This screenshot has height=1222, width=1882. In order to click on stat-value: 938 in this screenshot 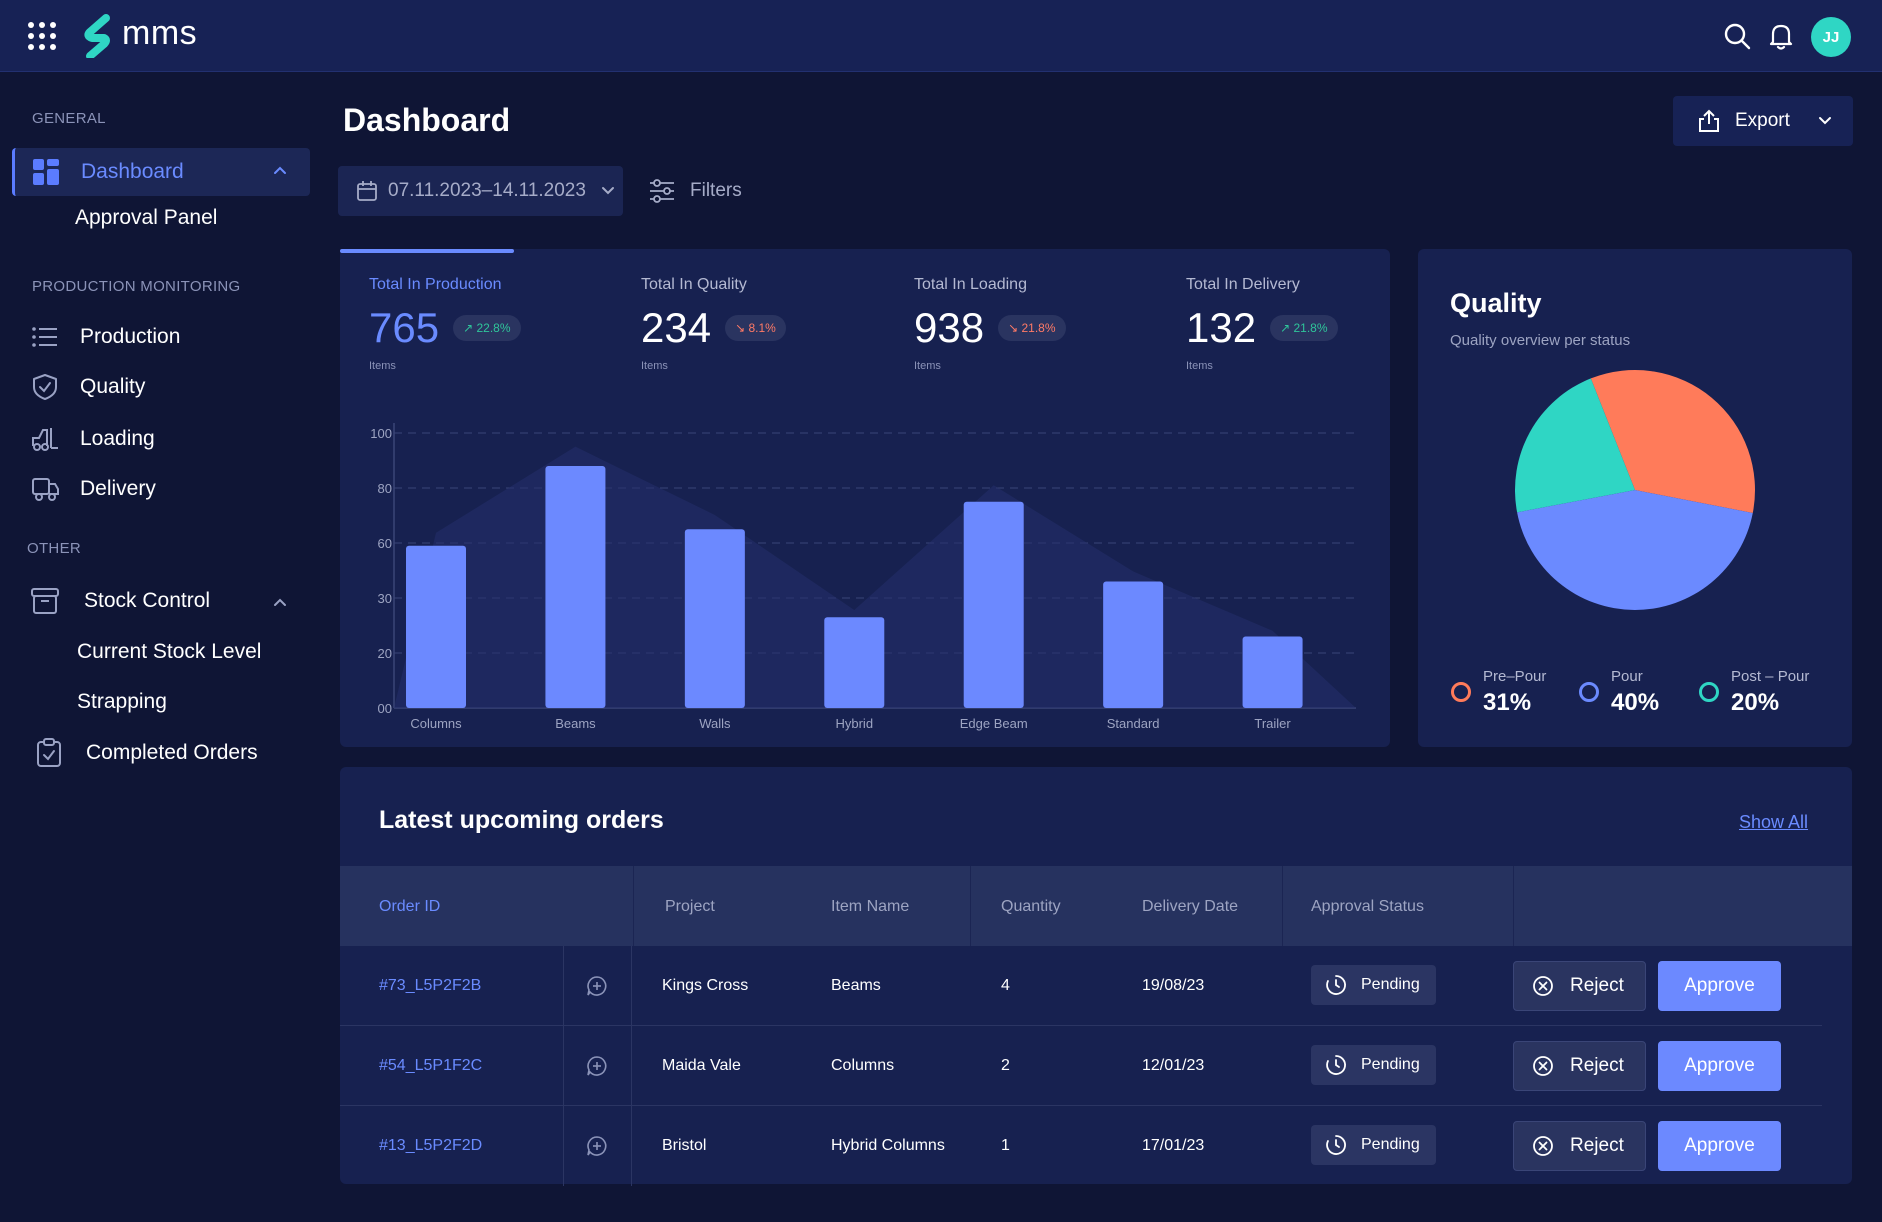, I will do `click(949, 327)`.